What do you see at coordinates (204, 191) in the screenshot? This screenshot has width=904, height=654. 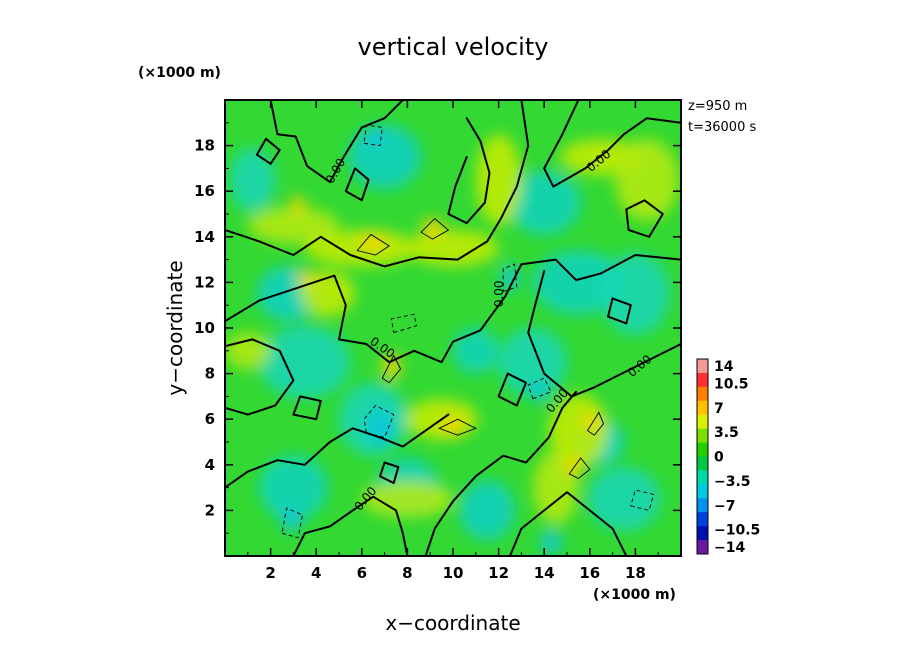 I see `y-tick-label: 16` at bounding box center [204, 191].